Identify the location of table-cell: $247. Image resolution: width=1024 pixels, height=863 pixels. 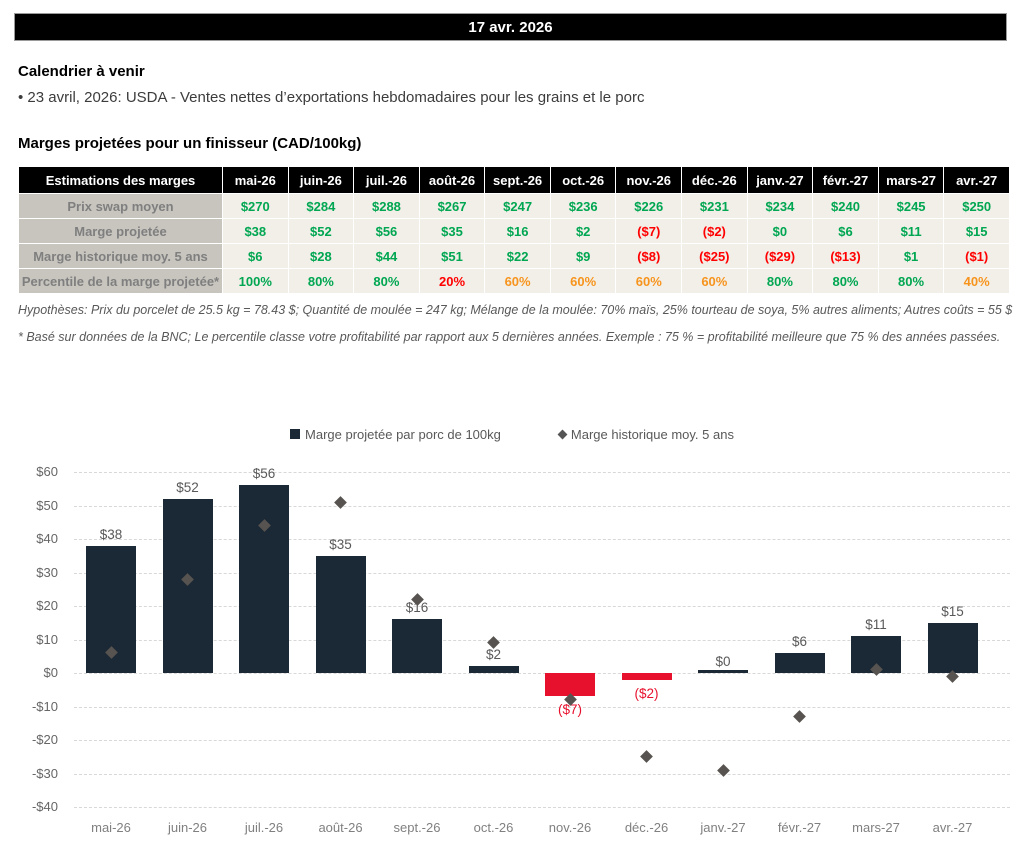
(517, 206).